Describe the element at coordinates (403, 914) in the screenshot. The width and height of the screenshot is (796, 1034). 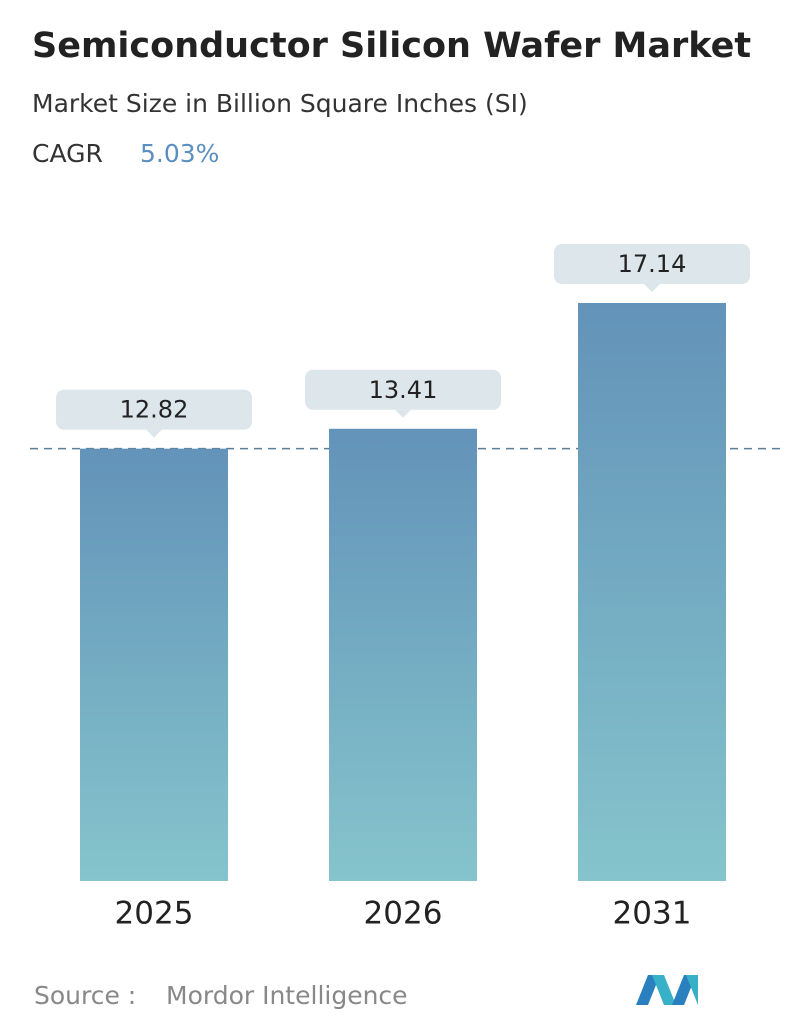
I see `x-tick-label: 2026` at that location.